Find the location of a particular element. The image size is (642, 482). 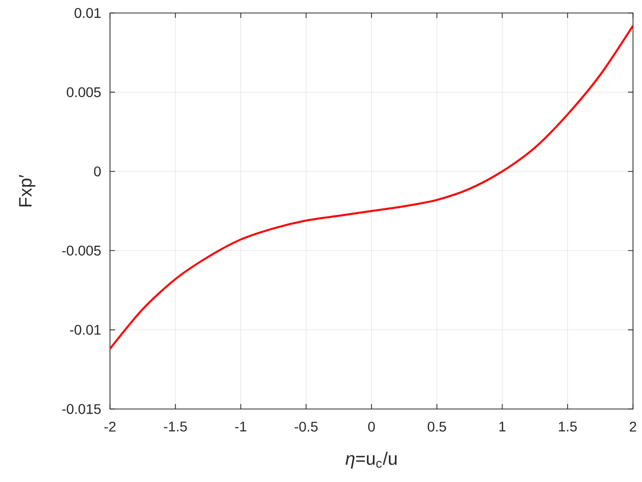

x-tick-label: -1 is located at coordinates (240, 427).